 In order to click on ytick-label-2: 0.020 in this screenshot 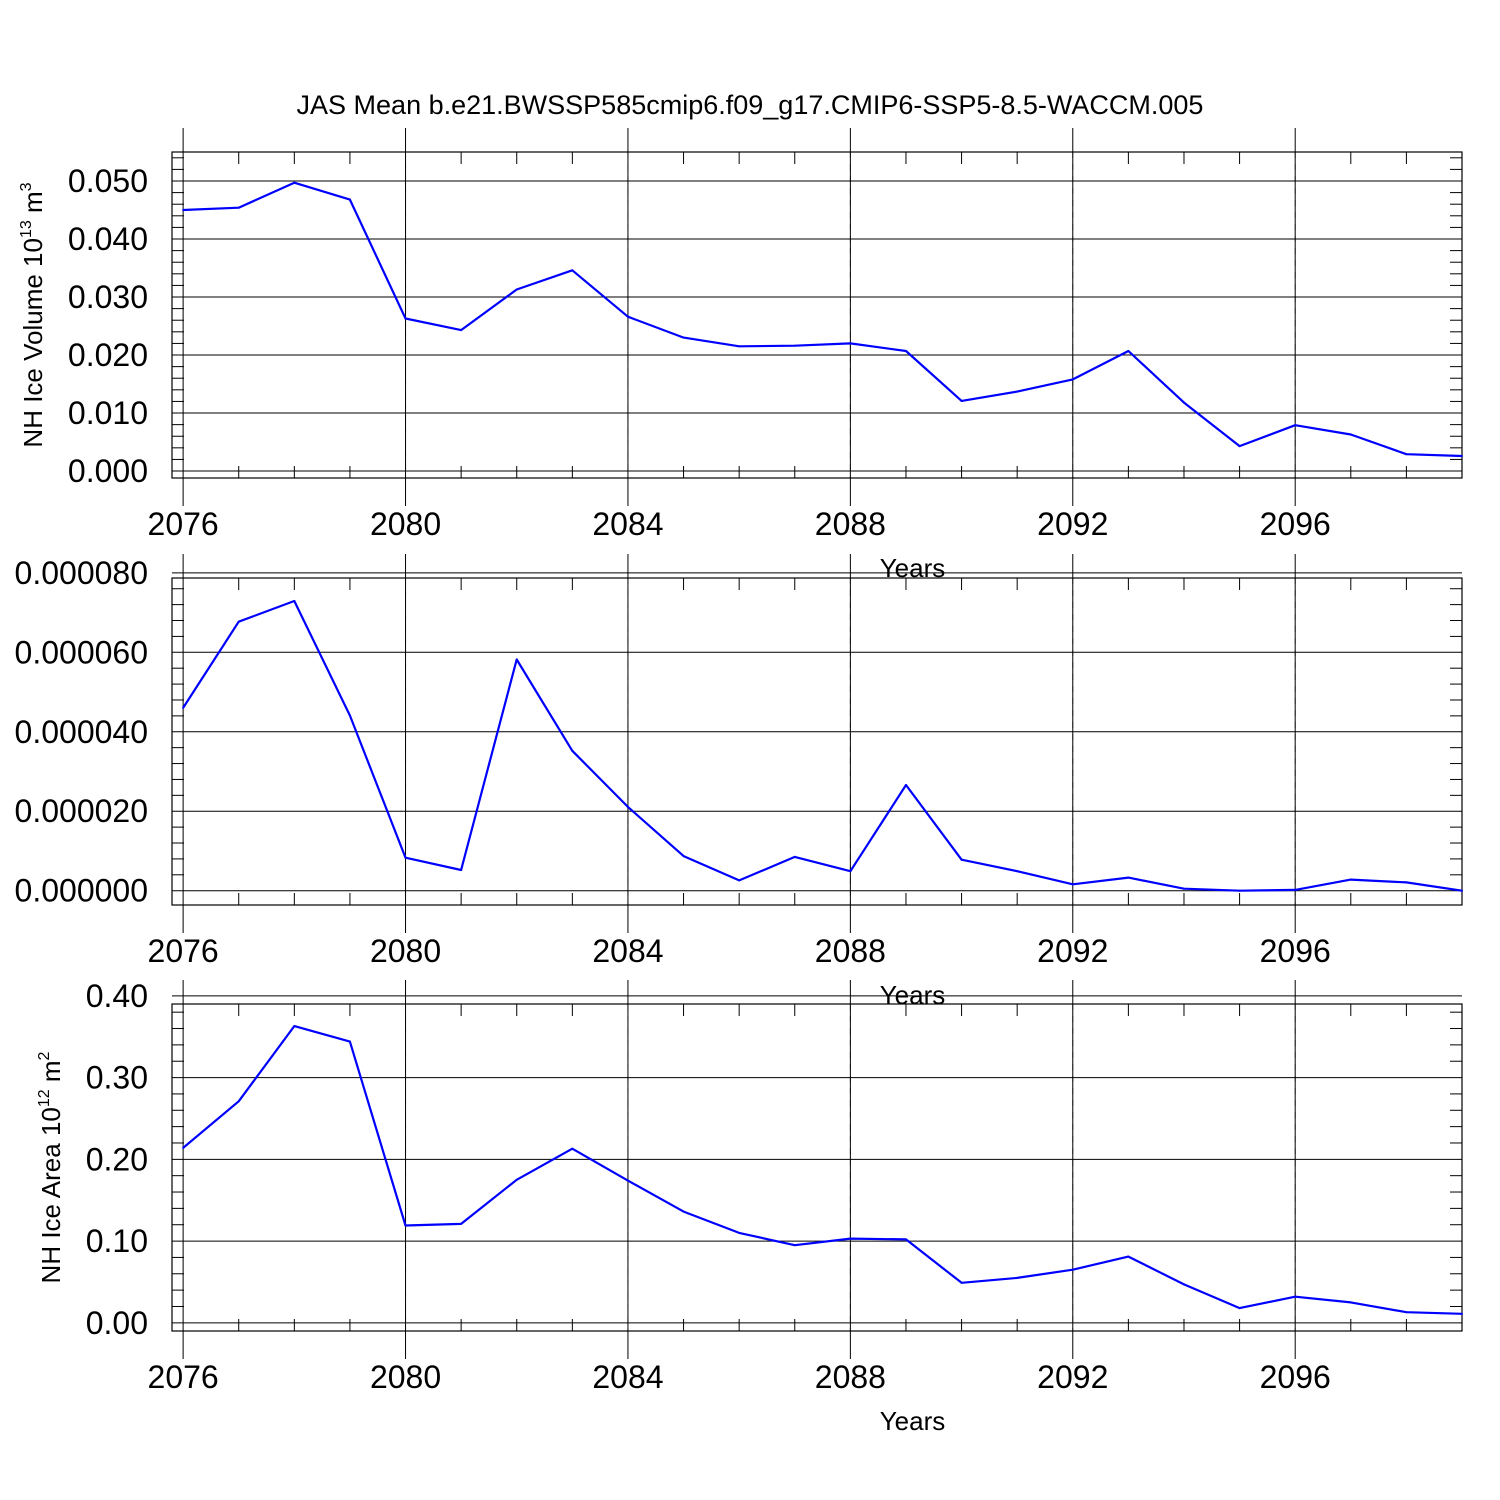, I will do `click(108, 355)`.